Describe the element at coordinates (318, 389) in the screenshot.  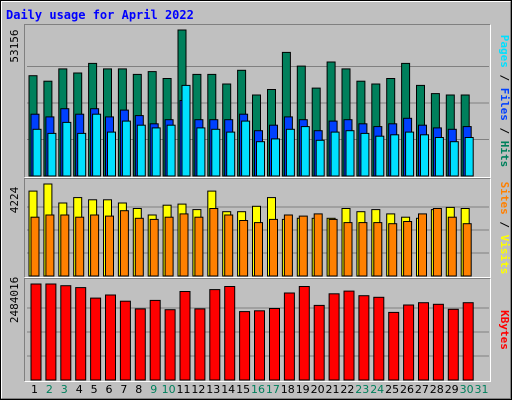
I see `x-tick-day-20: 20` at that location.